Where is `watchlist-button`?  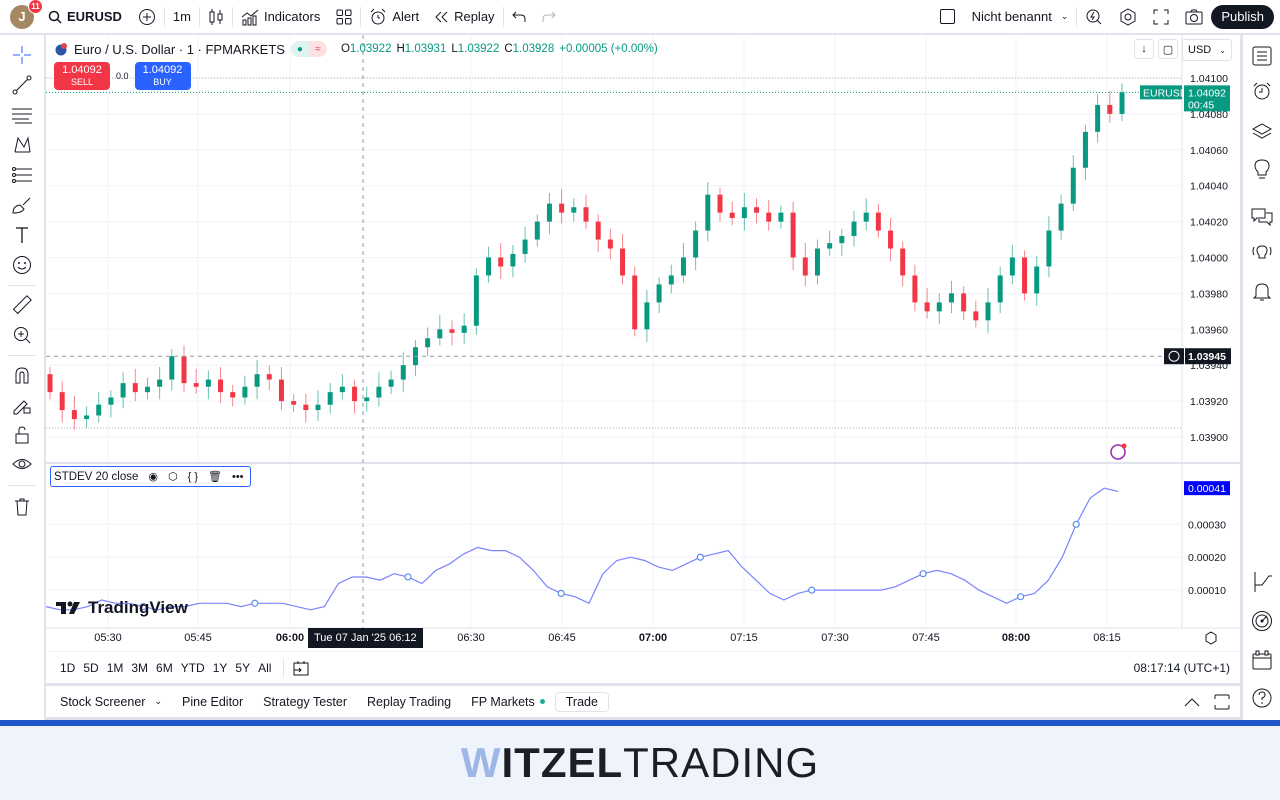 watchlist-button is located at coordinates (1262, 56).